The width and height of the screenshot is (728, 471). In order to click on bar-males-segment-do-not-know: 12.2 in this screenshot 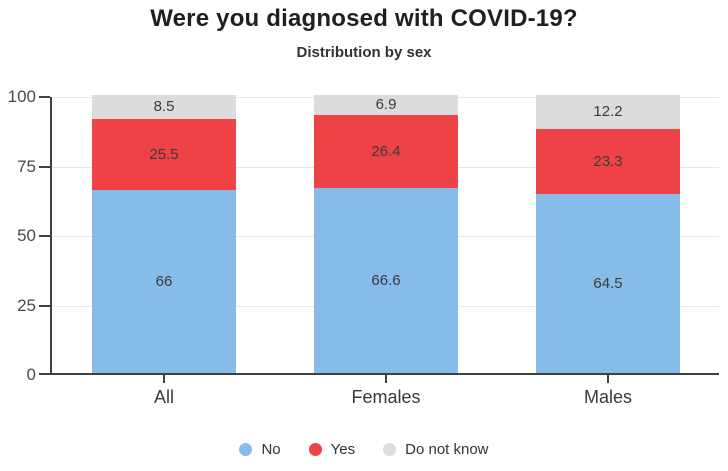, I will do `click(608, 112)`.